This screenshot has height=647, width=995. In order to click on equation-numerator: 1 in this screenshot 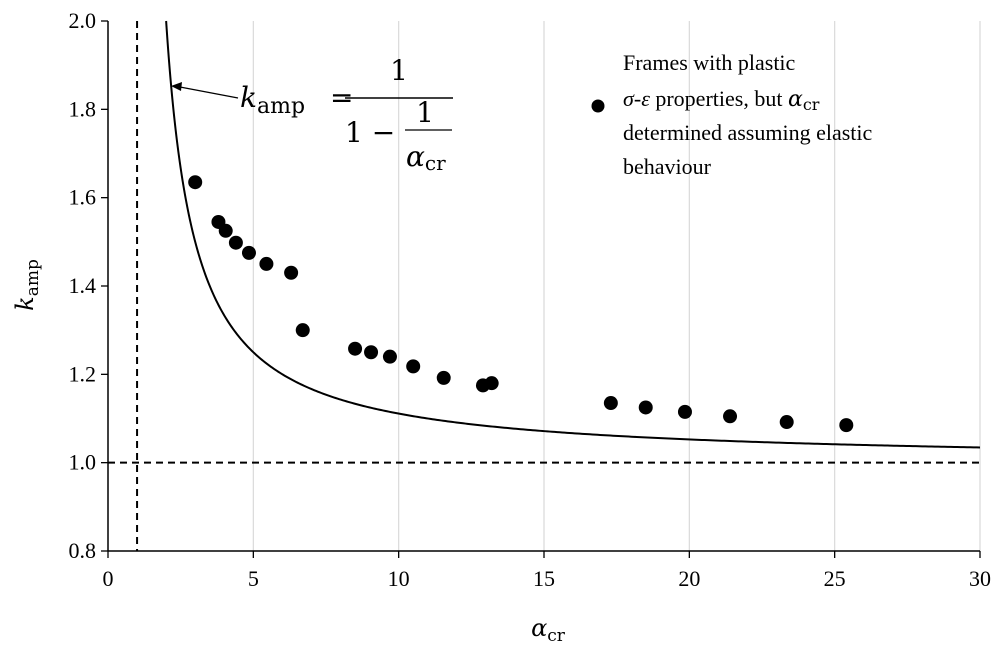, I will do `click(399, 70)`.